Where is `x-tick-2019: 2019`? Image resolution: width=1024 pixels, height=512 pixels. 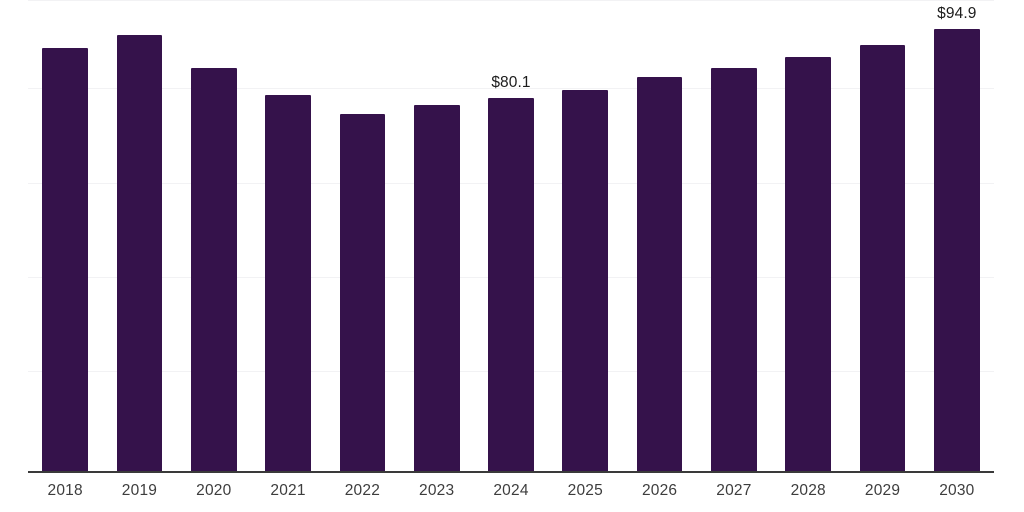
x-tick-2019: 2019 is located at coordinates (139, 490).